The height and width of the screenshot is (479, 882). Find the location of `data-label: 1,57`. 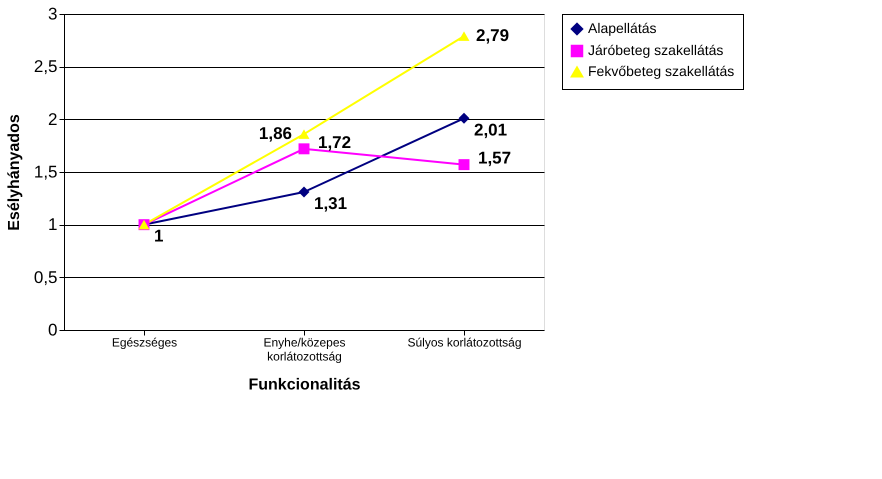

data-label: 1,57 is located at coordinates (495, 158).